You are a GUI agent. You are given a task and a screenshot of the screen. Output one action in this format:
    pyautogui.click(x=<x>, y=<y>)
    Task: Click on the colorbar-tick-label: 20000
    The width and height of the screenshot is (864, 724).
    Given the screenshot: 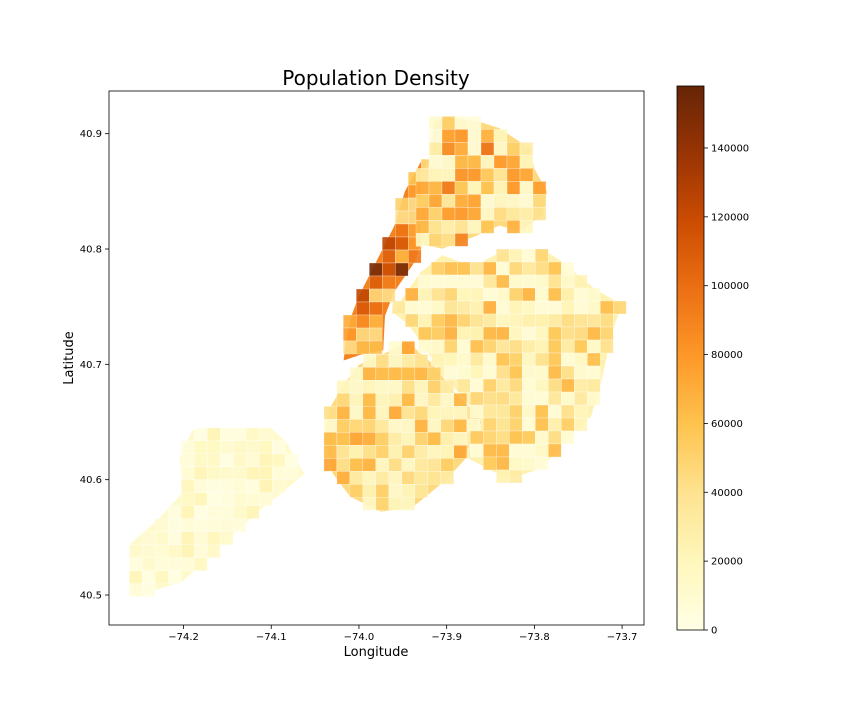 What is the action you would take?
    pyautogui.click(x=727, y=562)
    